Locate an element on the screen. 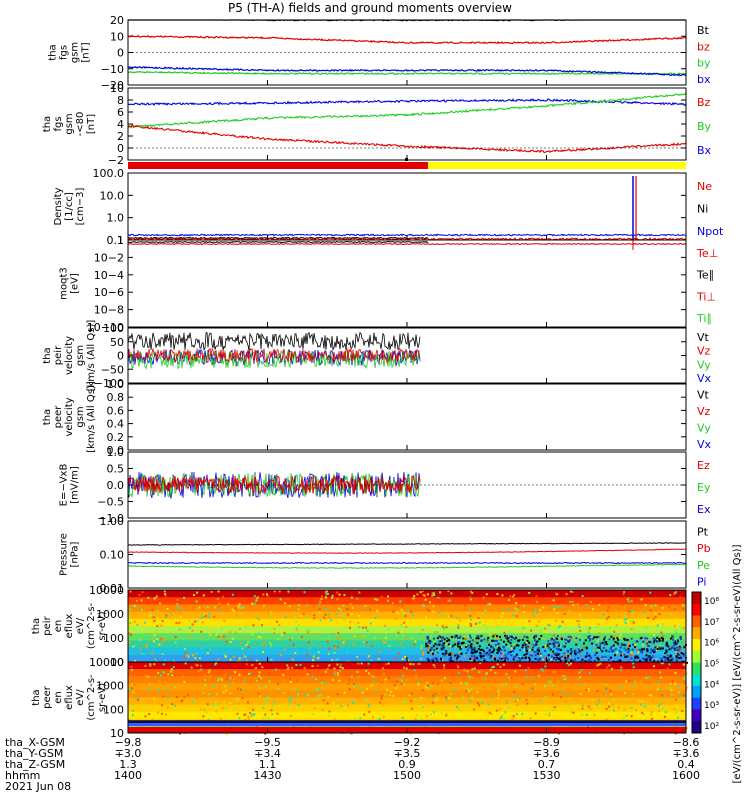 The image size is (750, 800). y-tick-label: 0.6 is located at coordinates (116, 410).